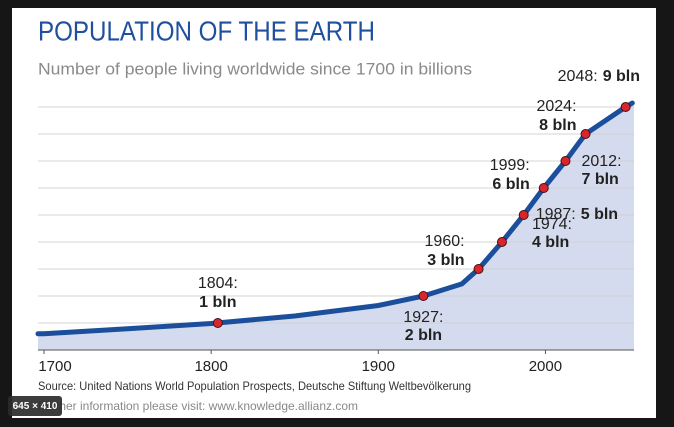  Describe the element at coordinates (545, 366) in the screenshot. I see `x-tick-label: 2000` at that location.